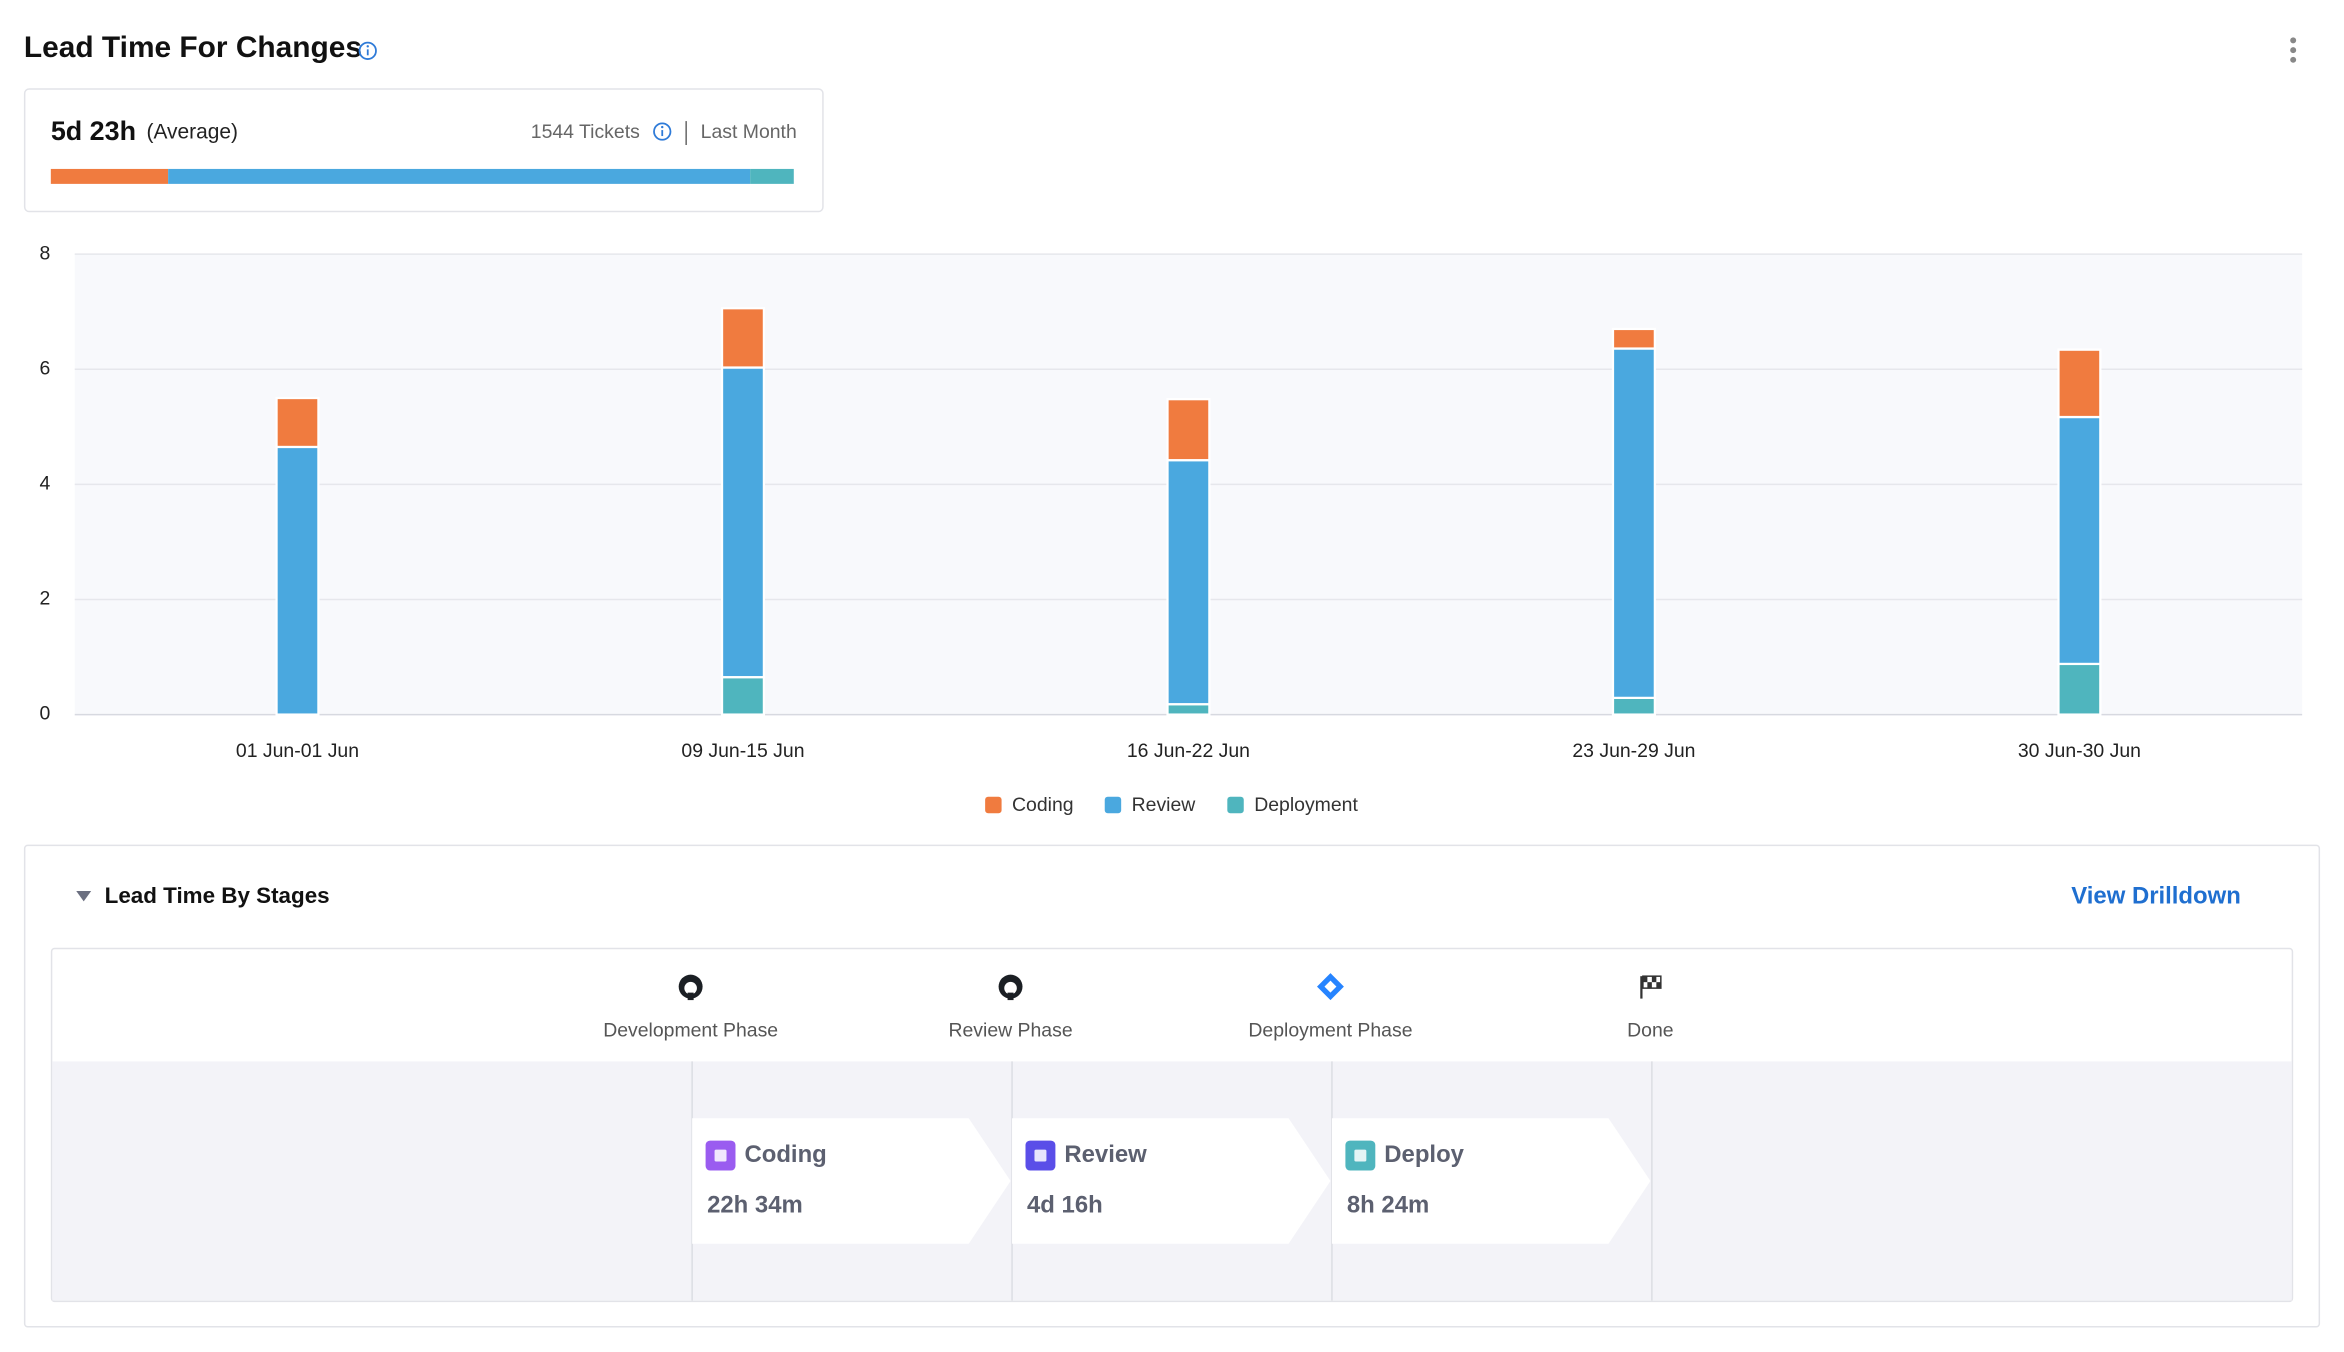  What do you see at coordinates (2293, 49) in the screenshot?
I see `menu-kebab` at bounding box center [2293, 49].